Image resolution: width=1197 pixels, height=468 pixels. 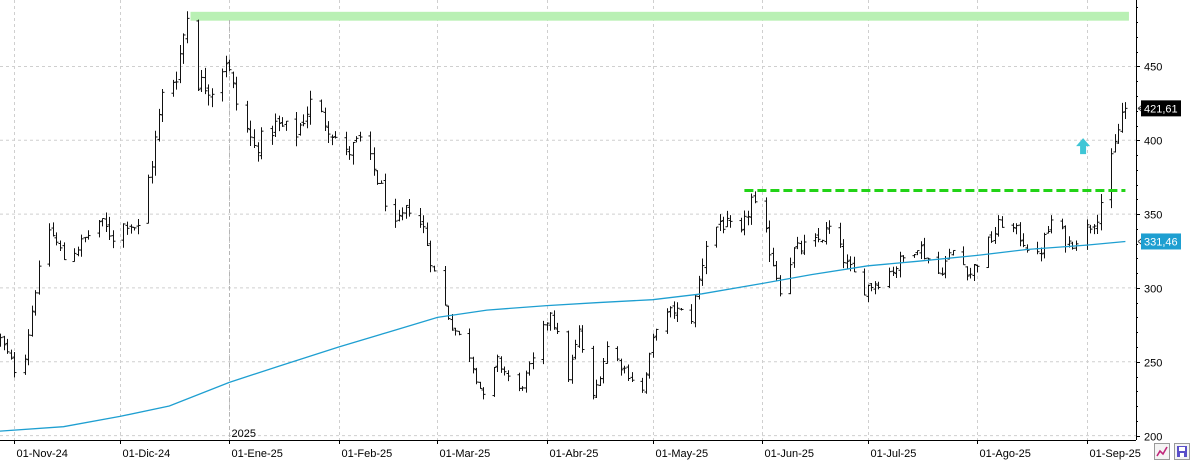 What do you see at coordinates (1083, 146) in the screenshot?
I see `arrow-up-icon` at bounding box center [1083, 146].